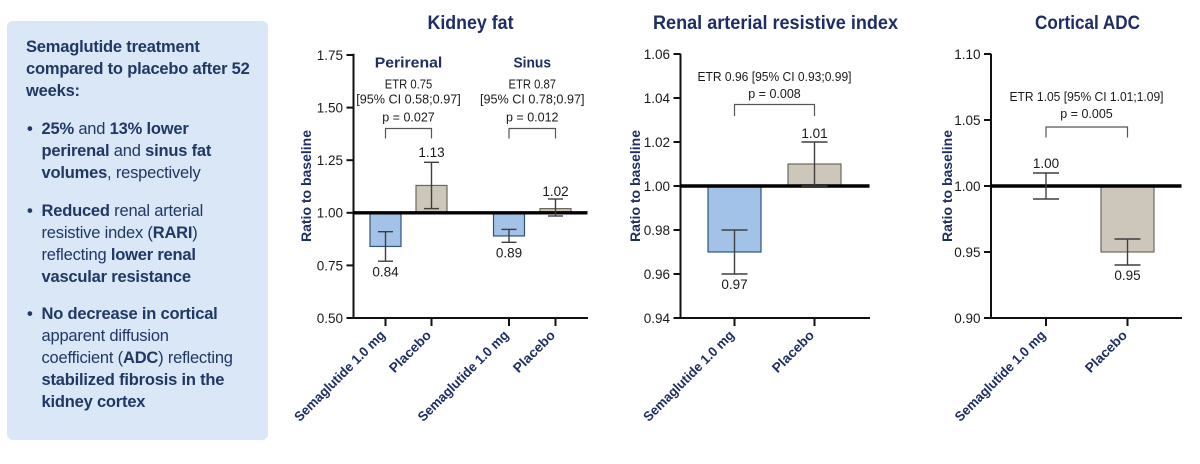 The image size is (1200, 464). Describe the element at coordinates (532, 99) in the screenshot. I see `svg-text: [95% CI 0.78;0.97]` at that location.